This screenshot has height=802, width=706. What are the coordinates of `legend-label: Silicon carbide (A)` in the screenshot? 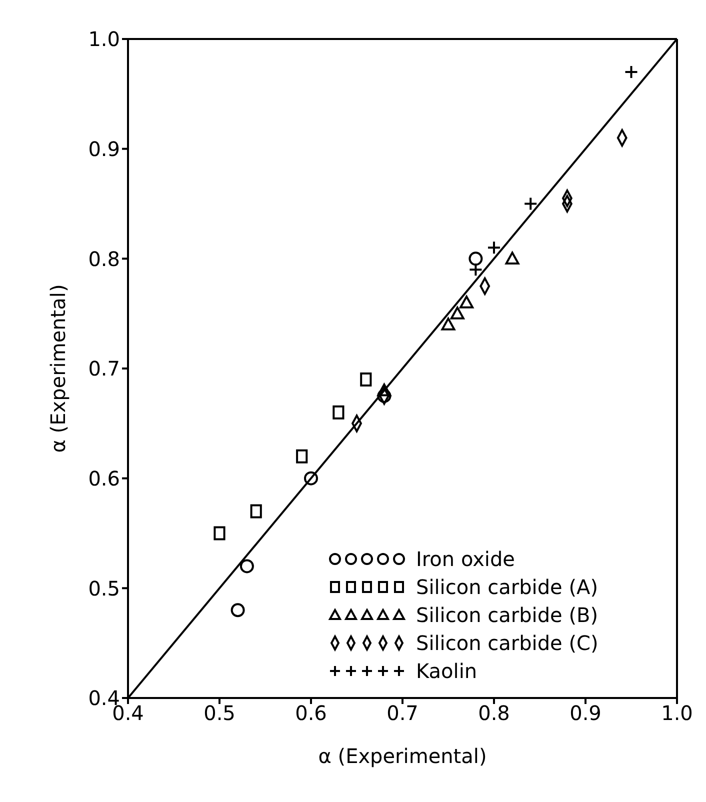 It's located at (507, 587).